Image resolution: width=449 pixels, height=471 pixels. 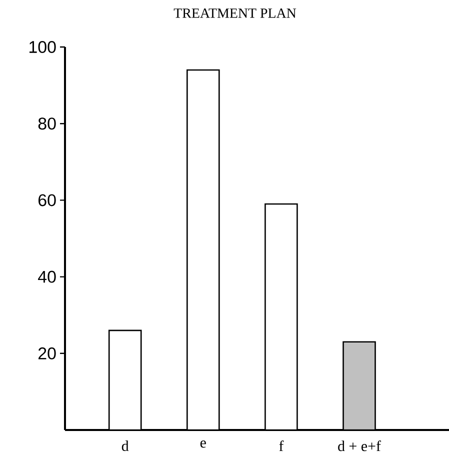 I want to click on y-tick-label: 60, so click(x=47, y=200).